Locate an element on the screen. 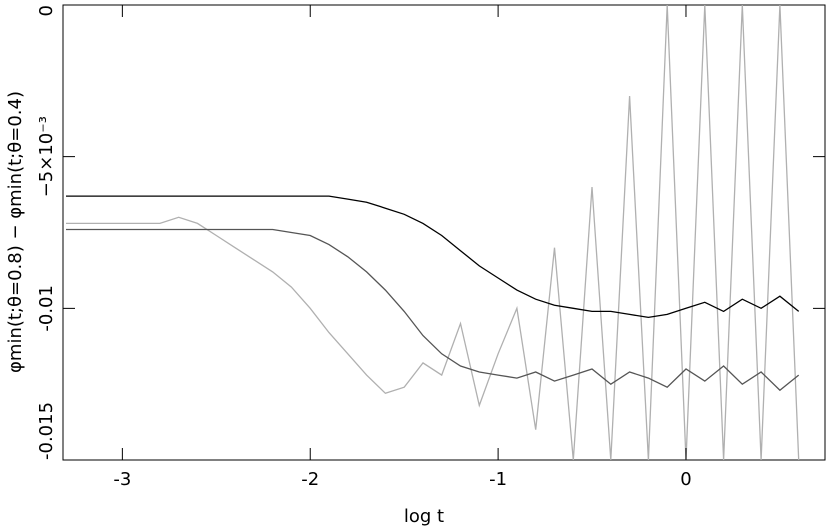  y-axis-label: φmin(t;θ=0.8) − φmin(t;θ=0.4) is located at coordinates (15, 232).